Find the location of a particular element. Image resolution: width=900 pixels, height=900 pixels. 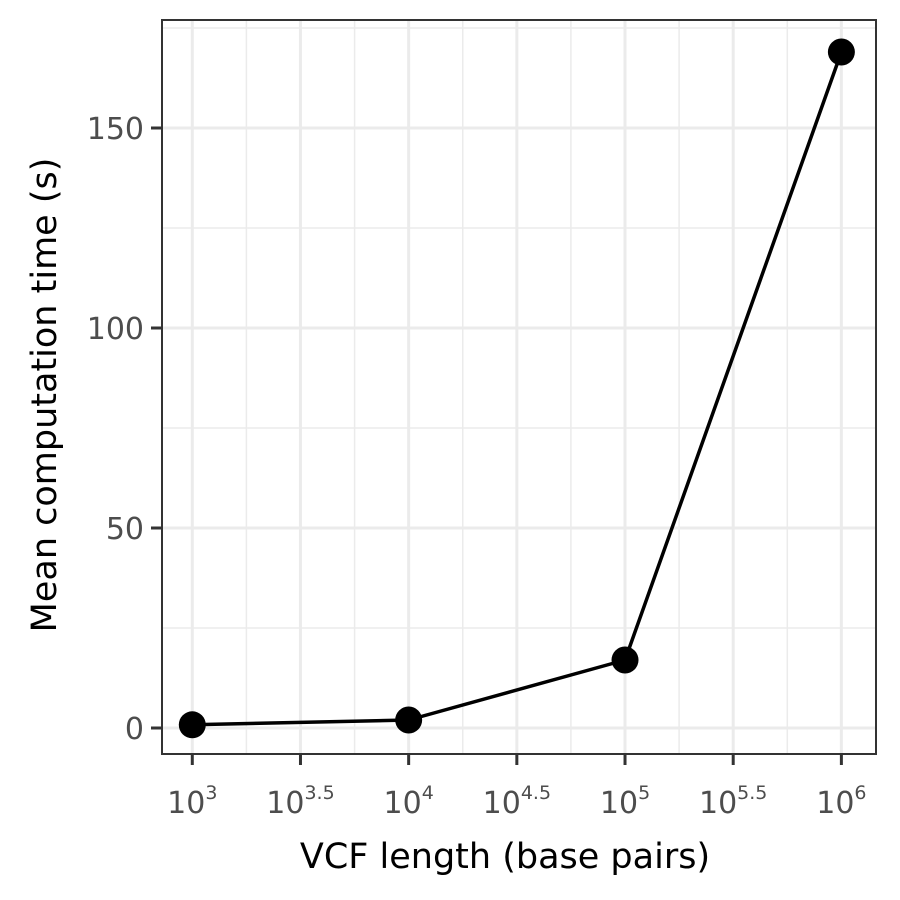

x-tick-label-exponent: 3 is located at coordinates (211, 793).